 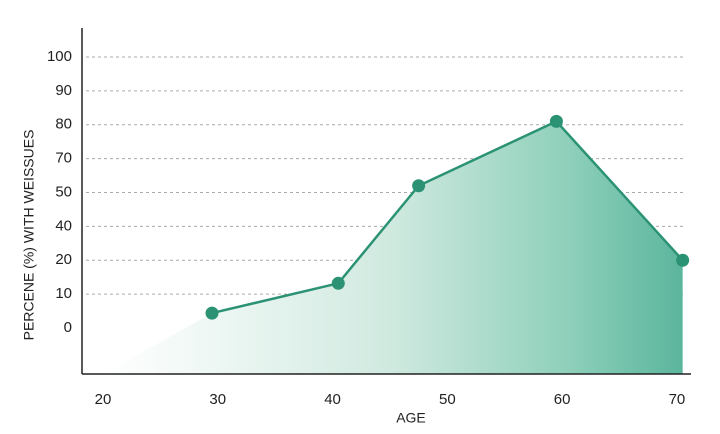 What do you see at coordinates (63, 225) in the screenshot?
I see `y-tick-label: 40` at bounding box center [63, 225].